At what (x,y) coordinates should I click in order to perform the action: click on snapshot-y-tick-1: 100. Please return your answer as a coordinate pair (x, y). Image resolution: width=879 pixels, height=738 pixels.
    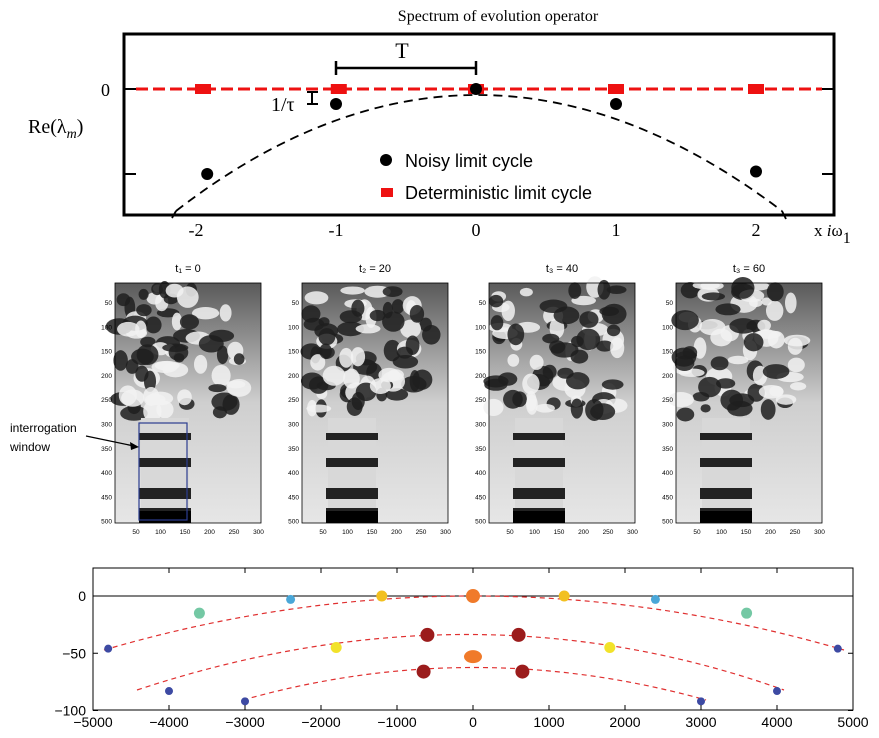
    Looking at the image, I should click on (480, 327).